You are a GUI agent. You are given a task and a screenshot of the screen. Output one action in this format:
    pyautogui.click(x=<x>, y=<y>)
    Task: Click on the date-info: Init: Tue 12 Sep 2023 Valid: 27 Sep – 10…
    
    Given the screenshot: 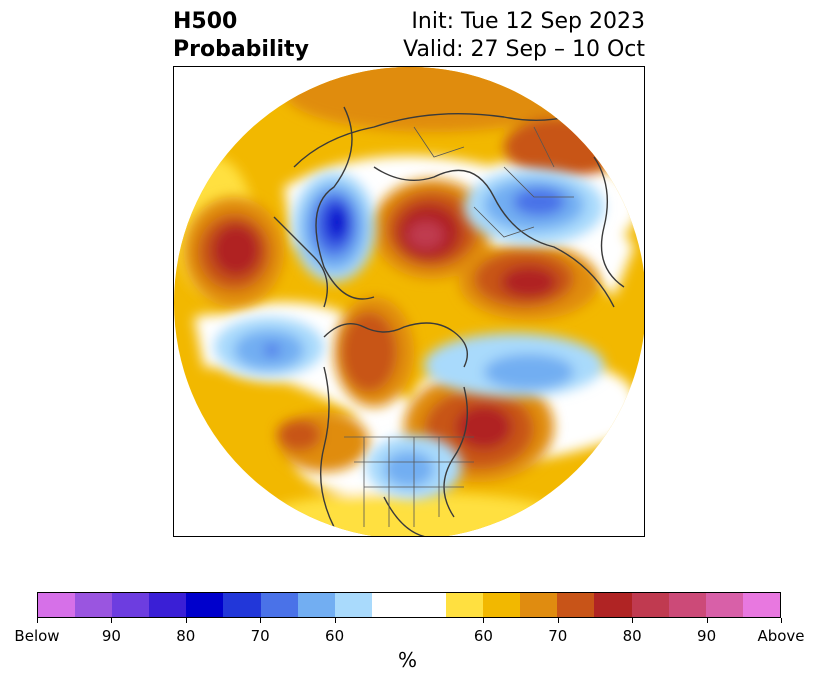 What is the action you would take?
    pyautogui.click(x=524, y=36)
    